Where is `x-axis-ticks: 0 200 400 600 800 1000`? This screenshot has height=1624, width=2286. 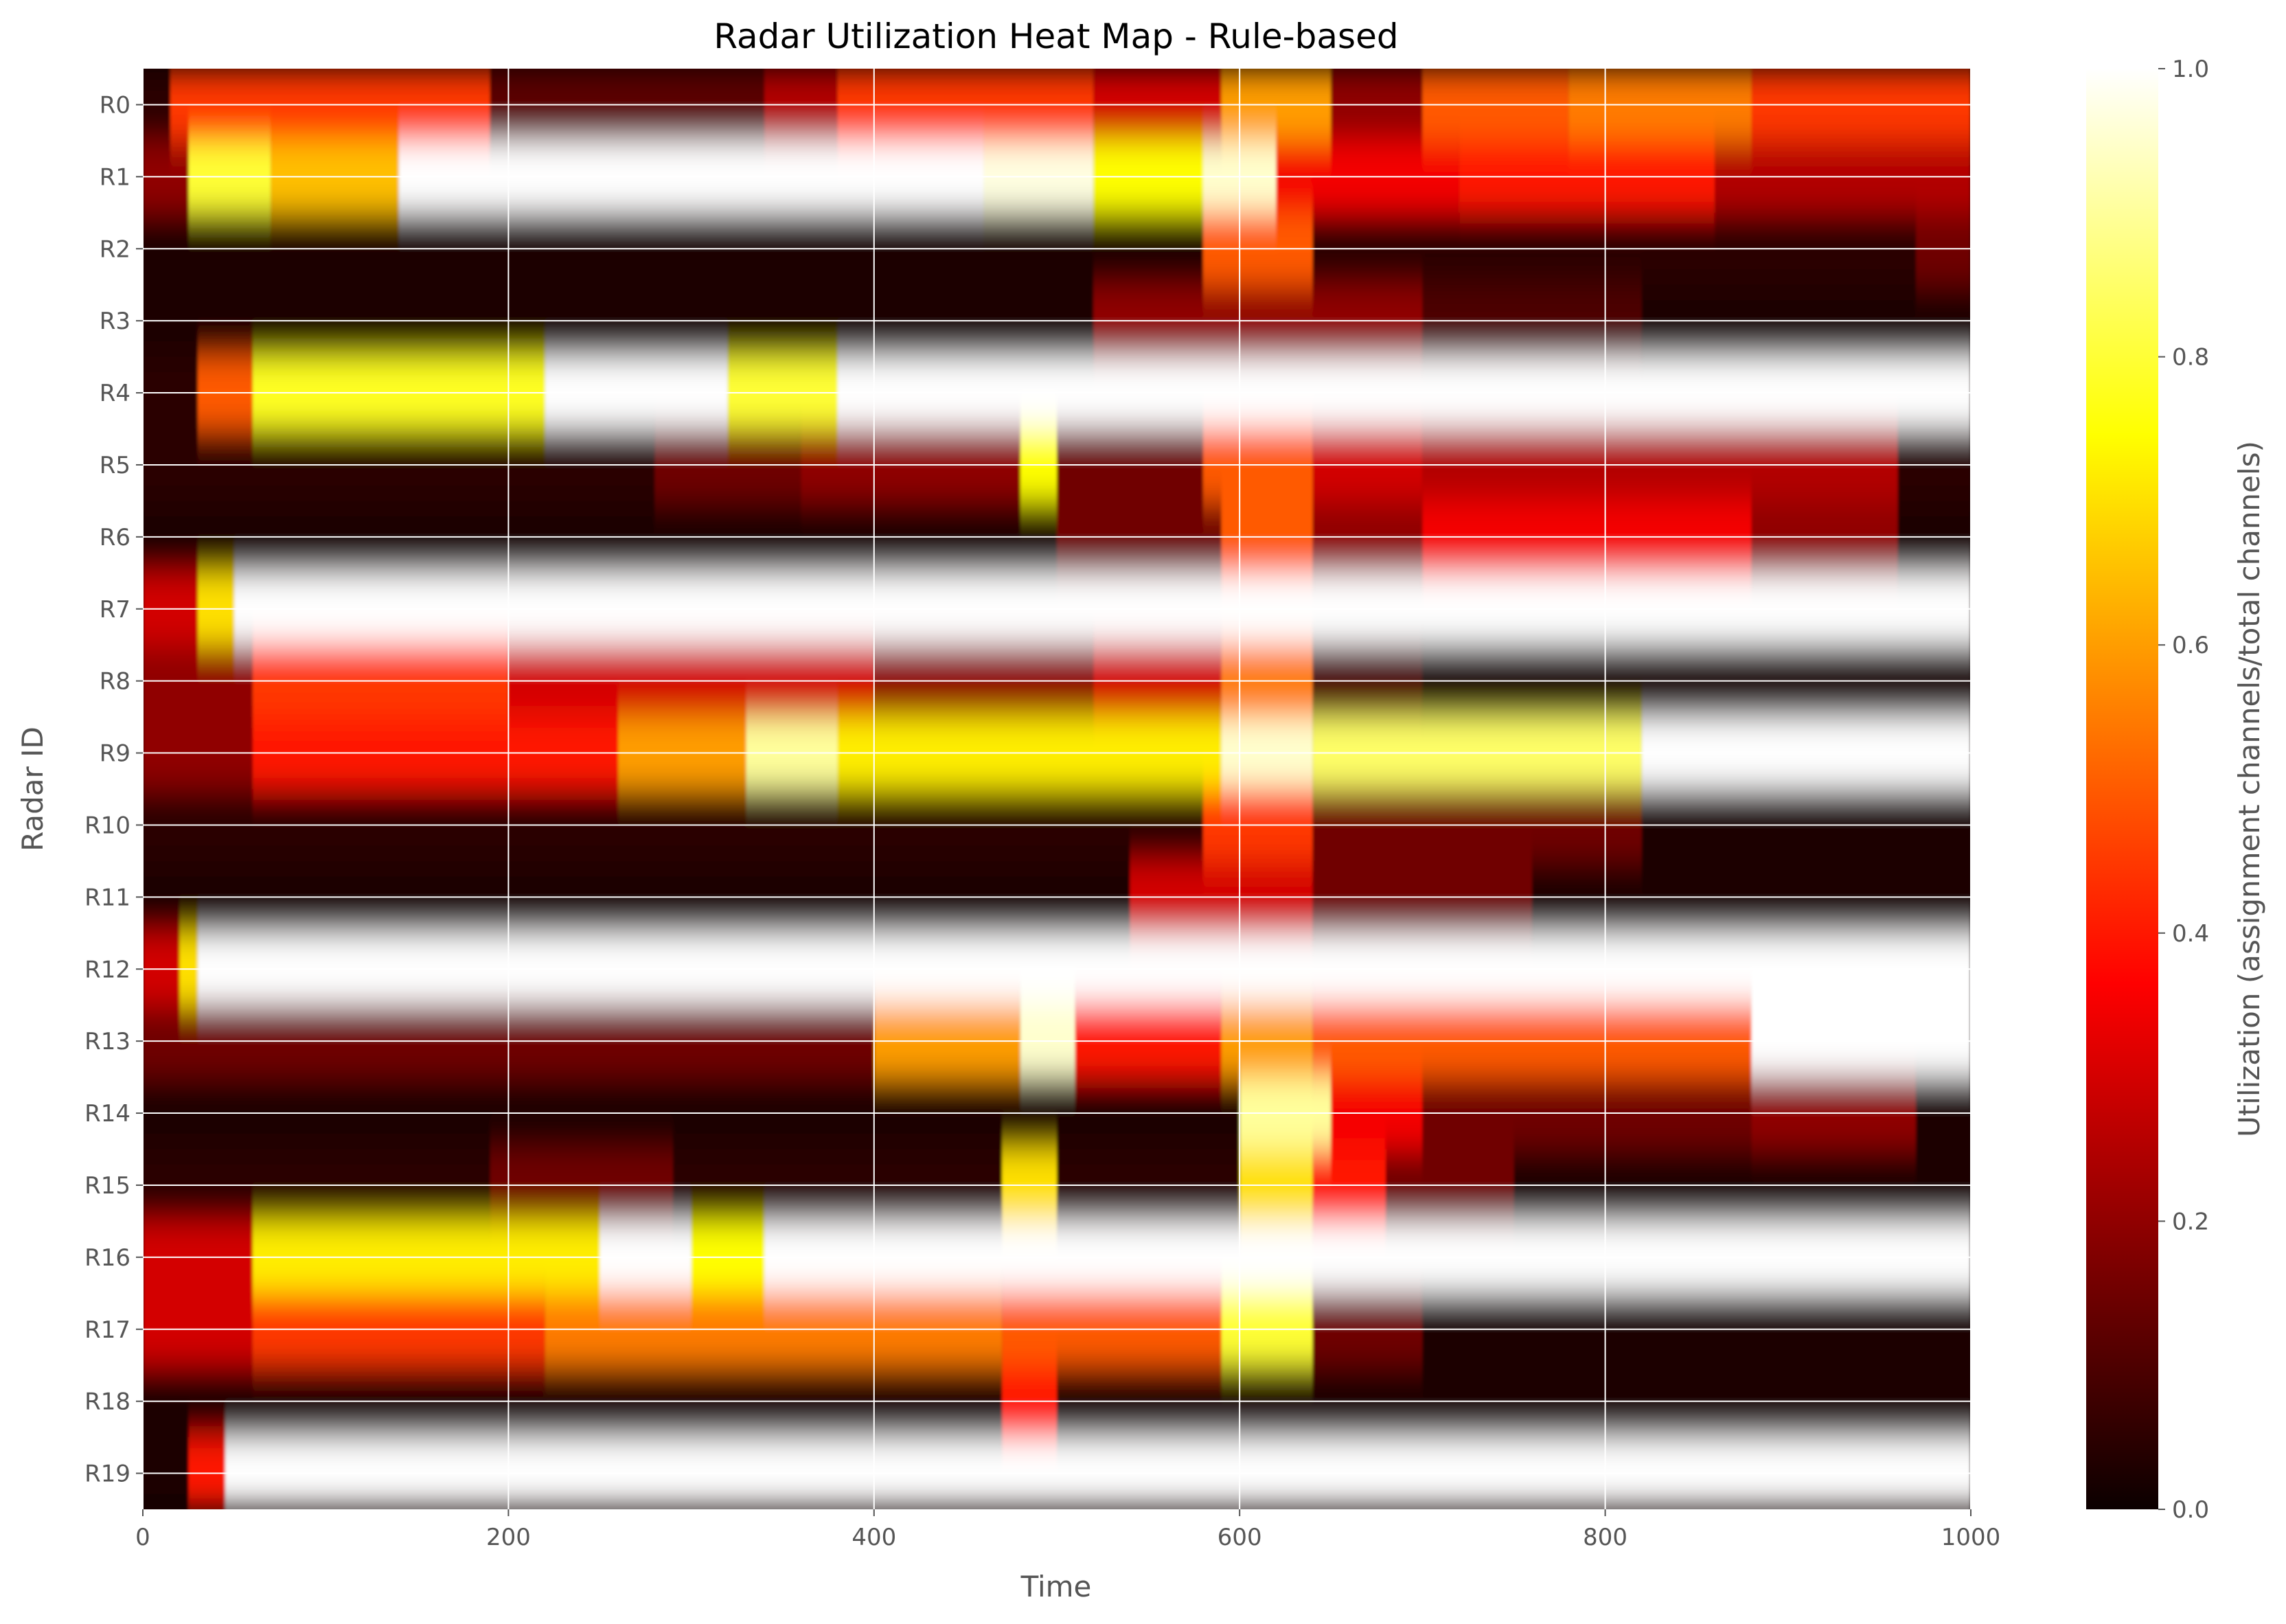 x-axis-ticks: 0 200 400 600 800 1000 is located at coordinates (1067, 1530).